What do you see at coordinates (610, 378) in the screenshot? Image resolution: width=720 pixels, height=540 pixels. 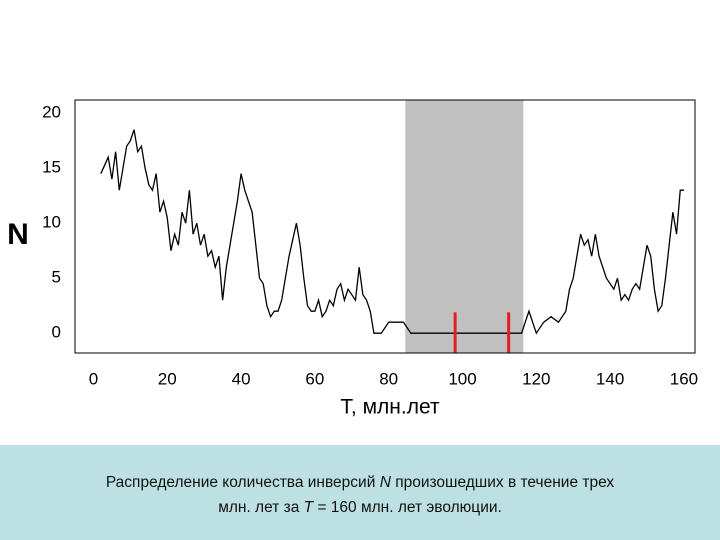 I see `x-tick-label: 140` at bounding box center [610, 378].